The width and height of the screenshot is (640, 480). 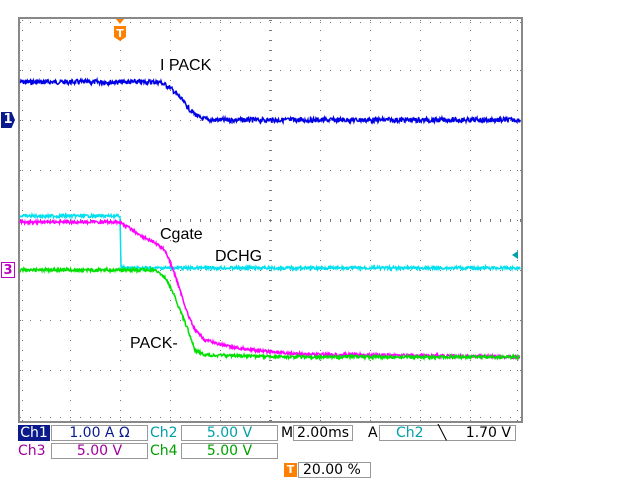 What do you see at coordinates (164, 451) in the screenshot?
I see `ch4-label: Ch4` at bounding box center [164, 451].